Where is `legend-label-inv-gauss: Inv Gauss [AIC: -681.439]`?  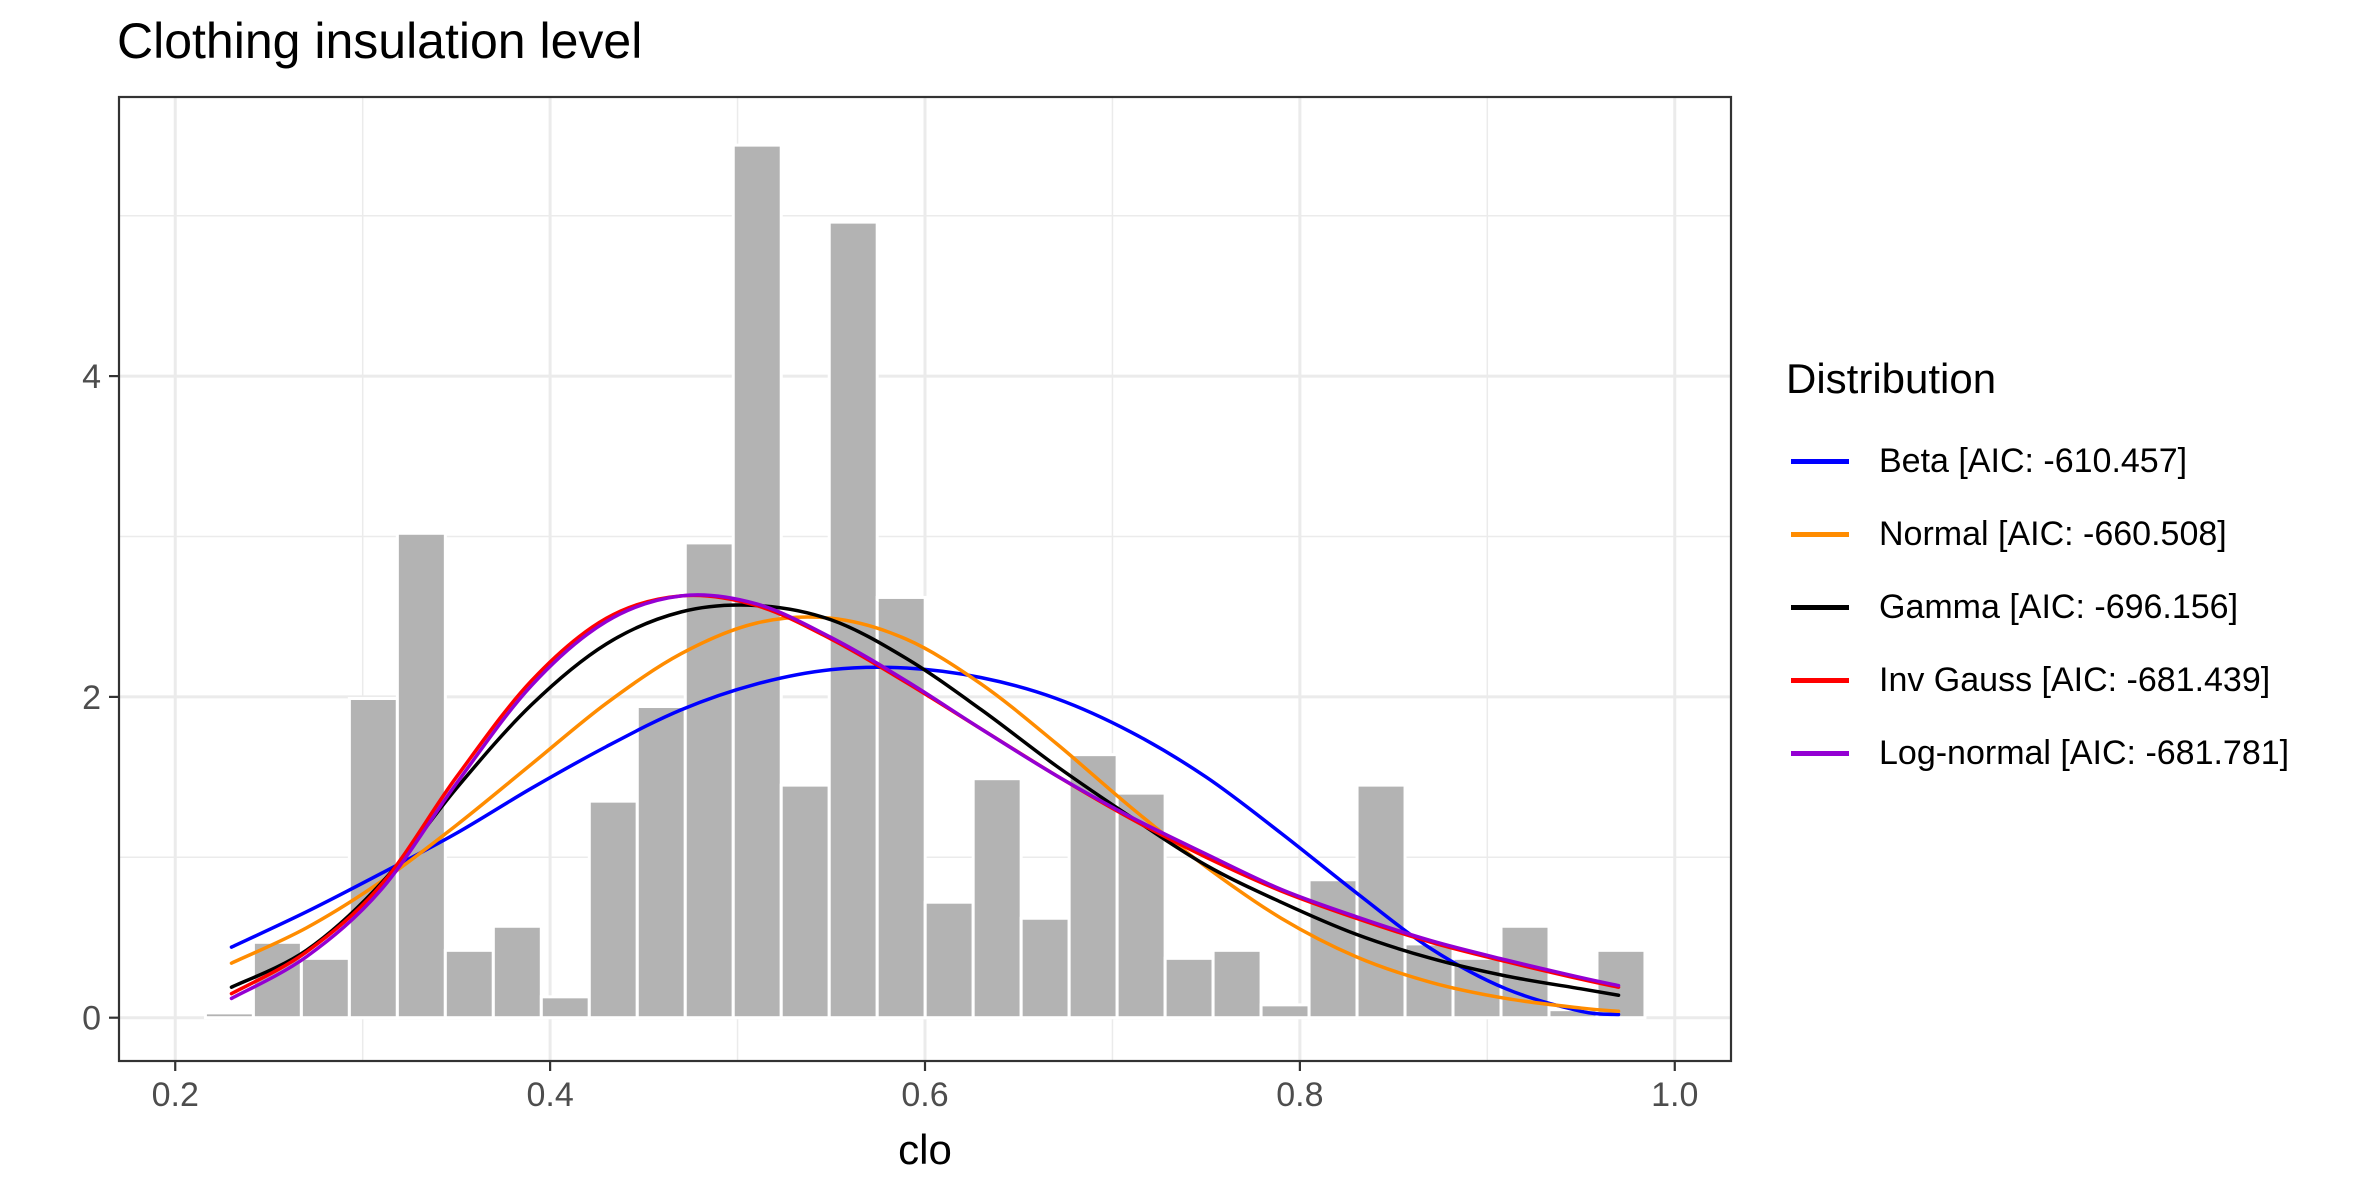 legend-label-inv-gauss: Inv Gauss [AIC: -681.439] is located at coordinates (2075, 680).